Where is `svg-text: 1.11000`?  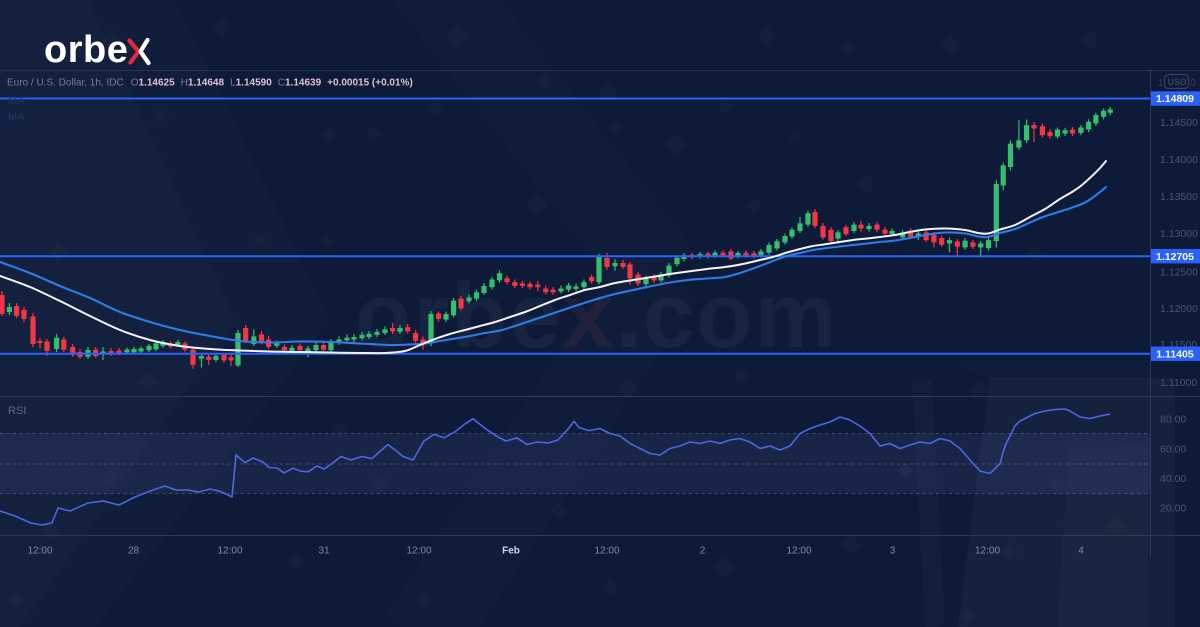 svg-text: 1.11000 is located at coordinates (1178, 383).